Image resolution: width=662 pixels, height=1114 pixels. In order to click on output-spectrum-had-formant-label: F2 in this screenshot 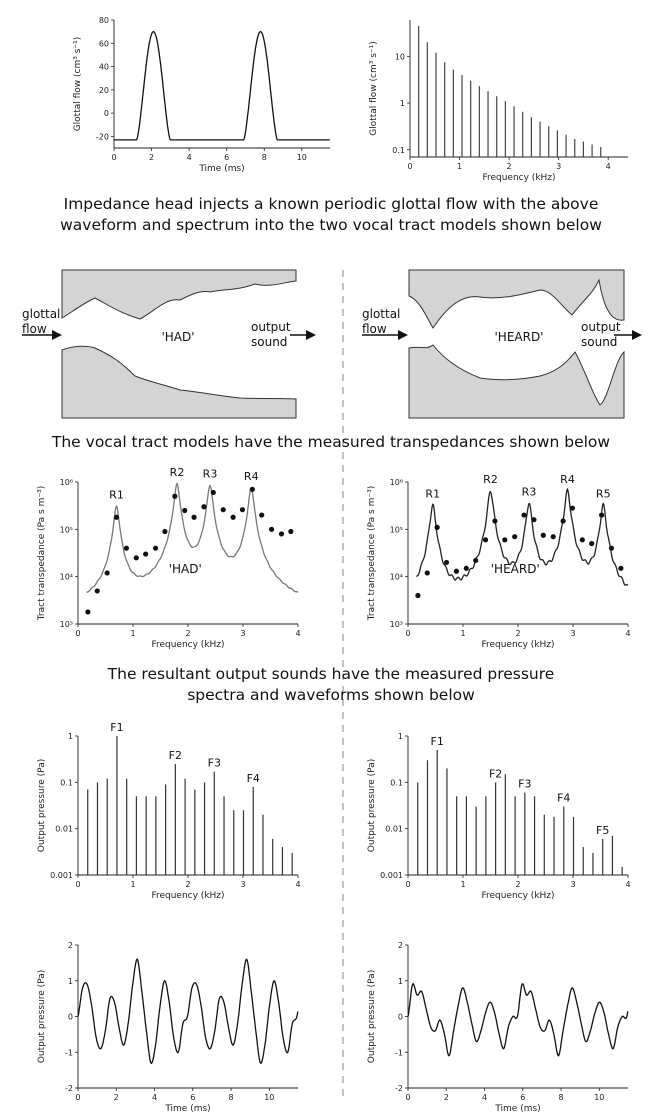, I will do `click(175, 755)`.